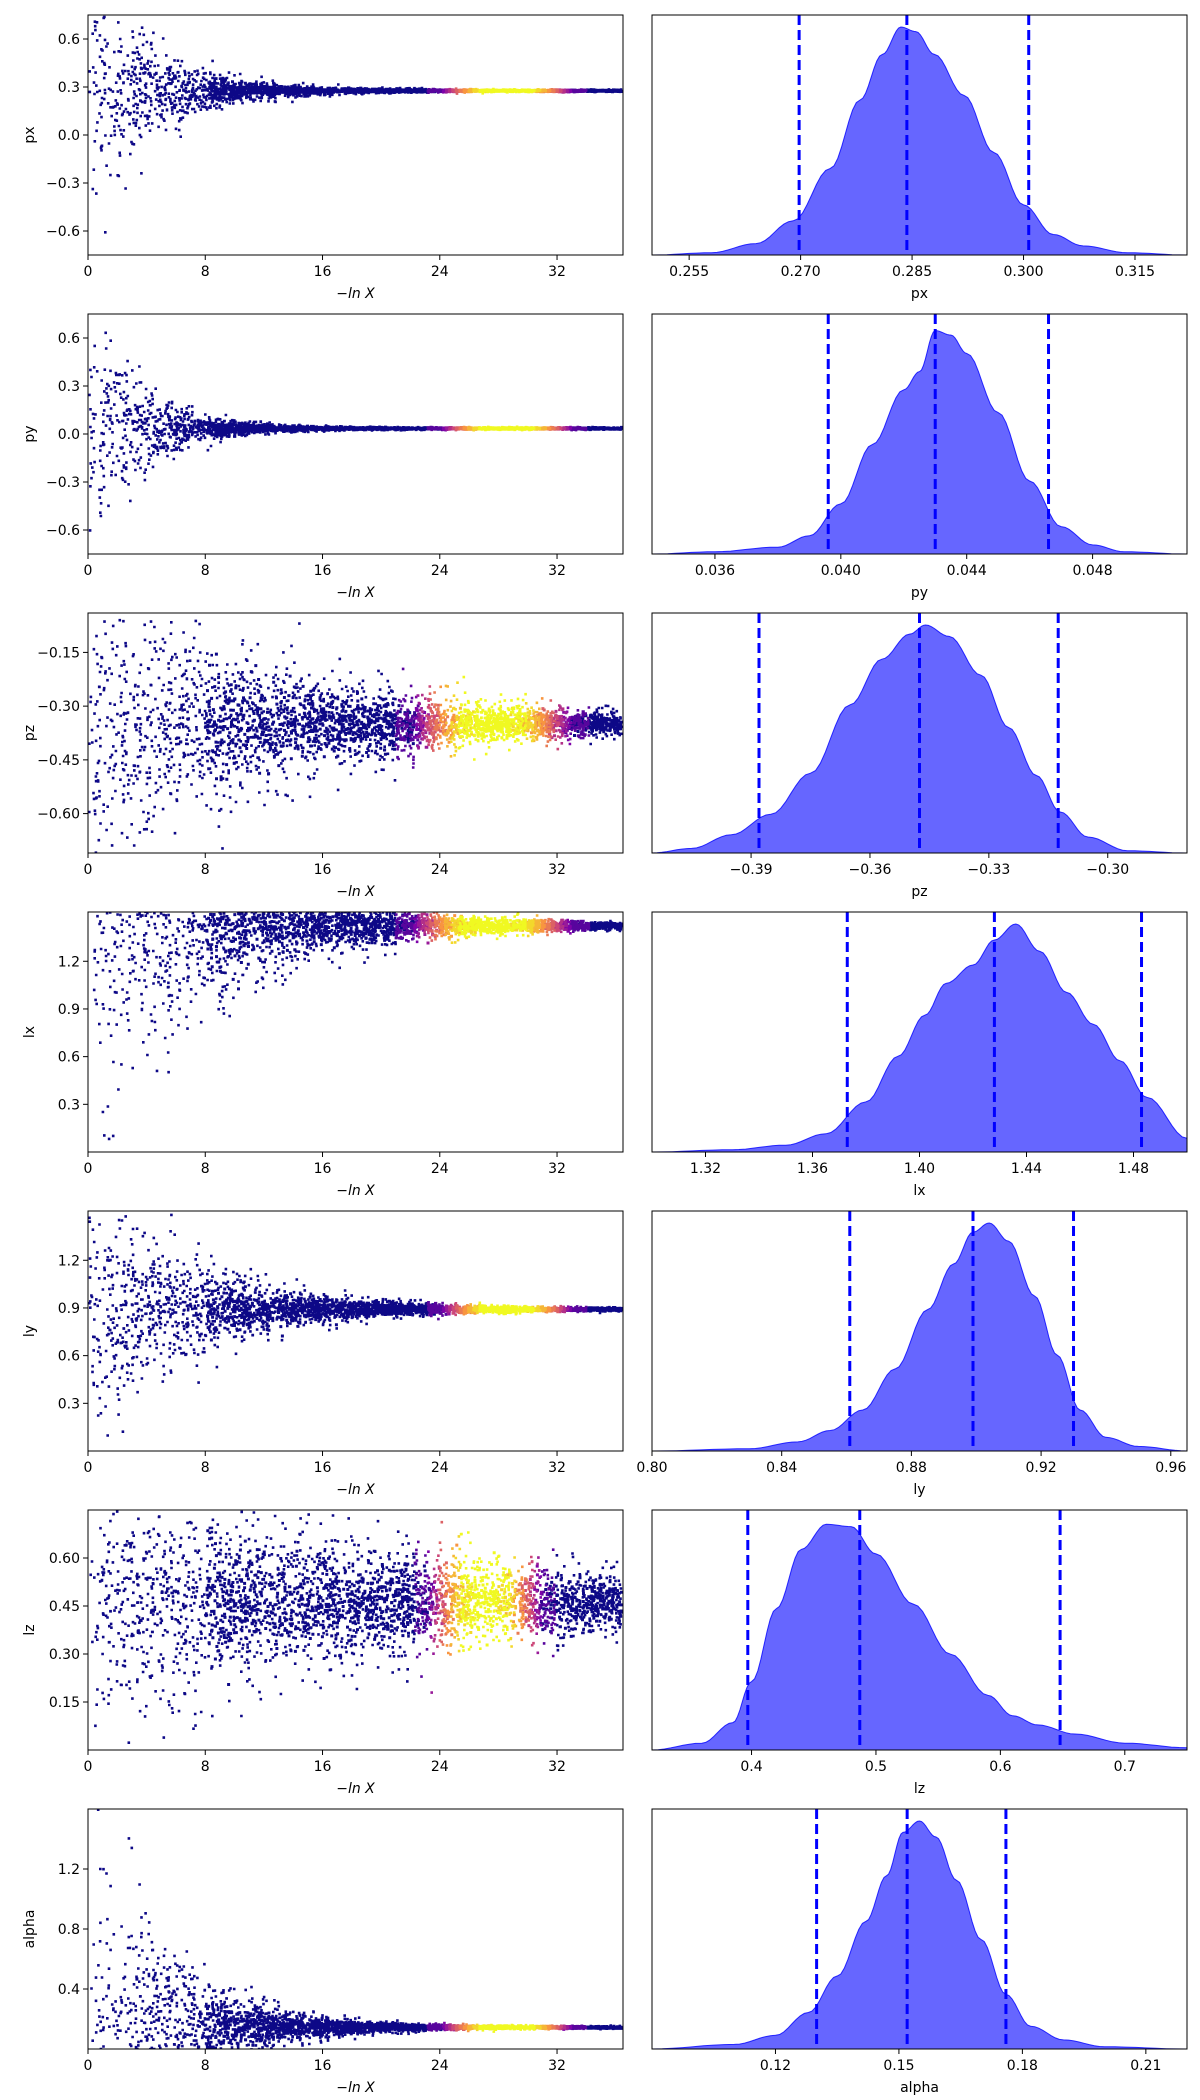 Image resolution: width=1200 pixels, height=2100 pixels. I want to click on kde-density-lx, so click(919, 1037).